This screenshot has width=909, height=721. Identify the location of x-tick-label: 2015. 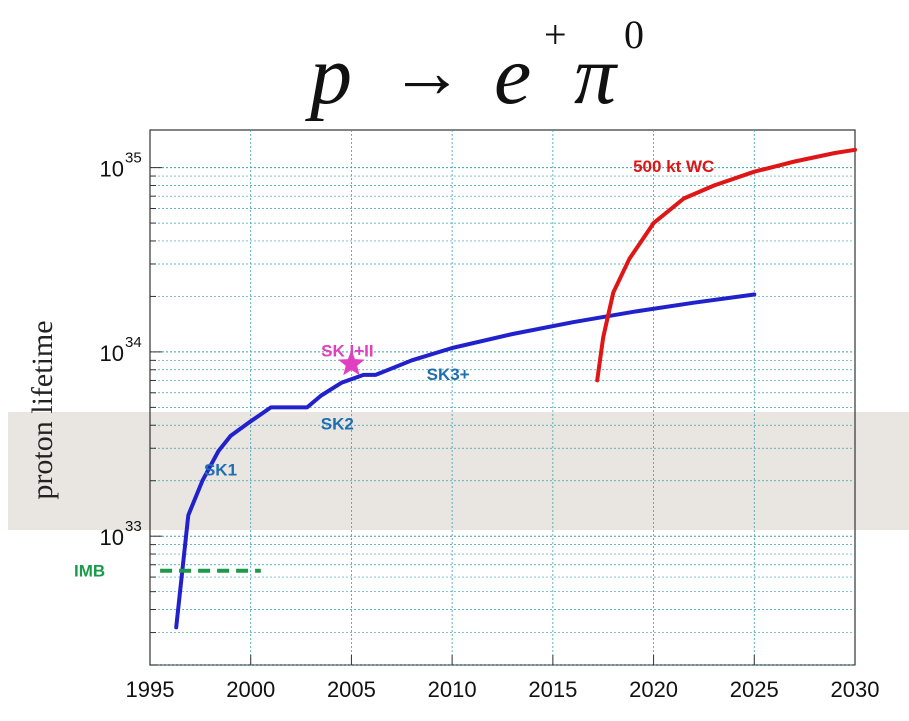
(552, 689).